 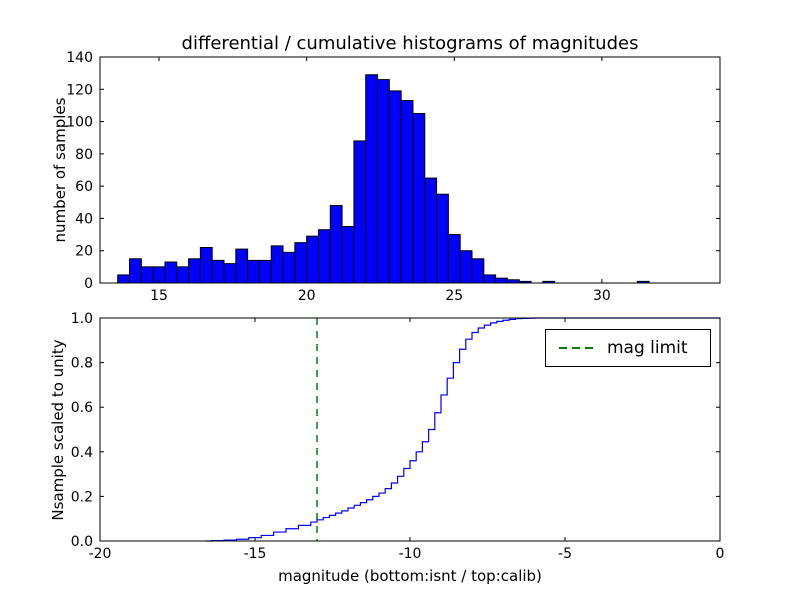 What do you see at coordinates (58, 430) in the screenshot?
I see `bottom-ylabel: Nsample scaled to unity` at bounding box center [58, 430].